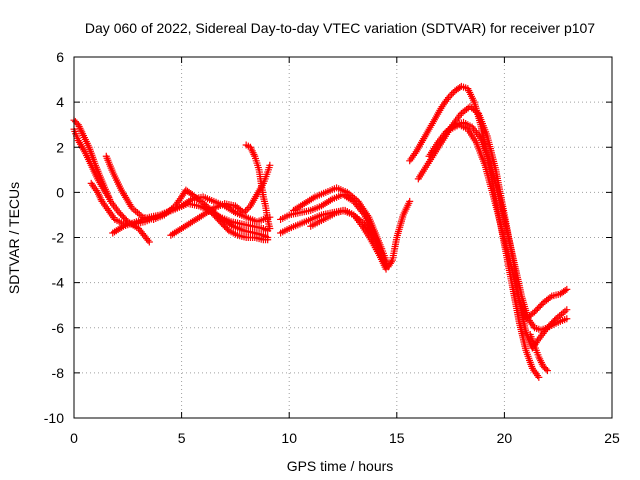 This screenshot has width=640, height=480. I want to click on x-tick-label: 10, so click(289, 438).